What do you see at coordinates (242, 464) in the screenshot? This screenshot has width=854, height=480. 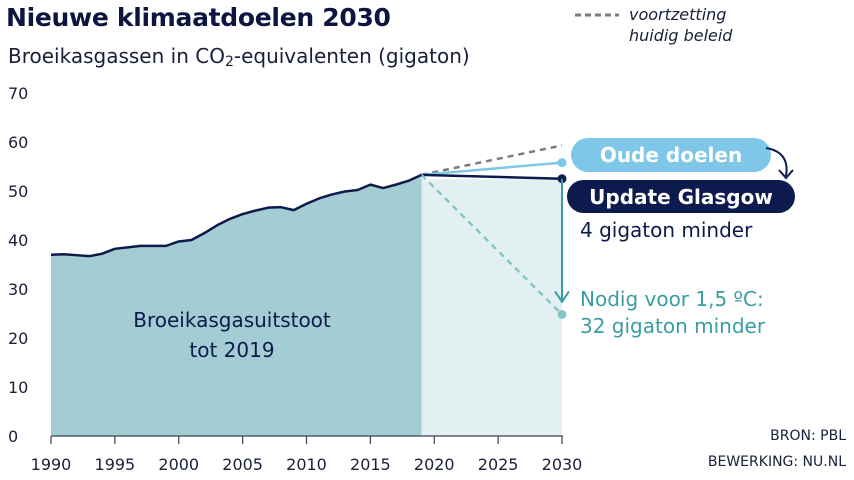 I see `x-tick-label: 2005` at bounding box center [242, 464].